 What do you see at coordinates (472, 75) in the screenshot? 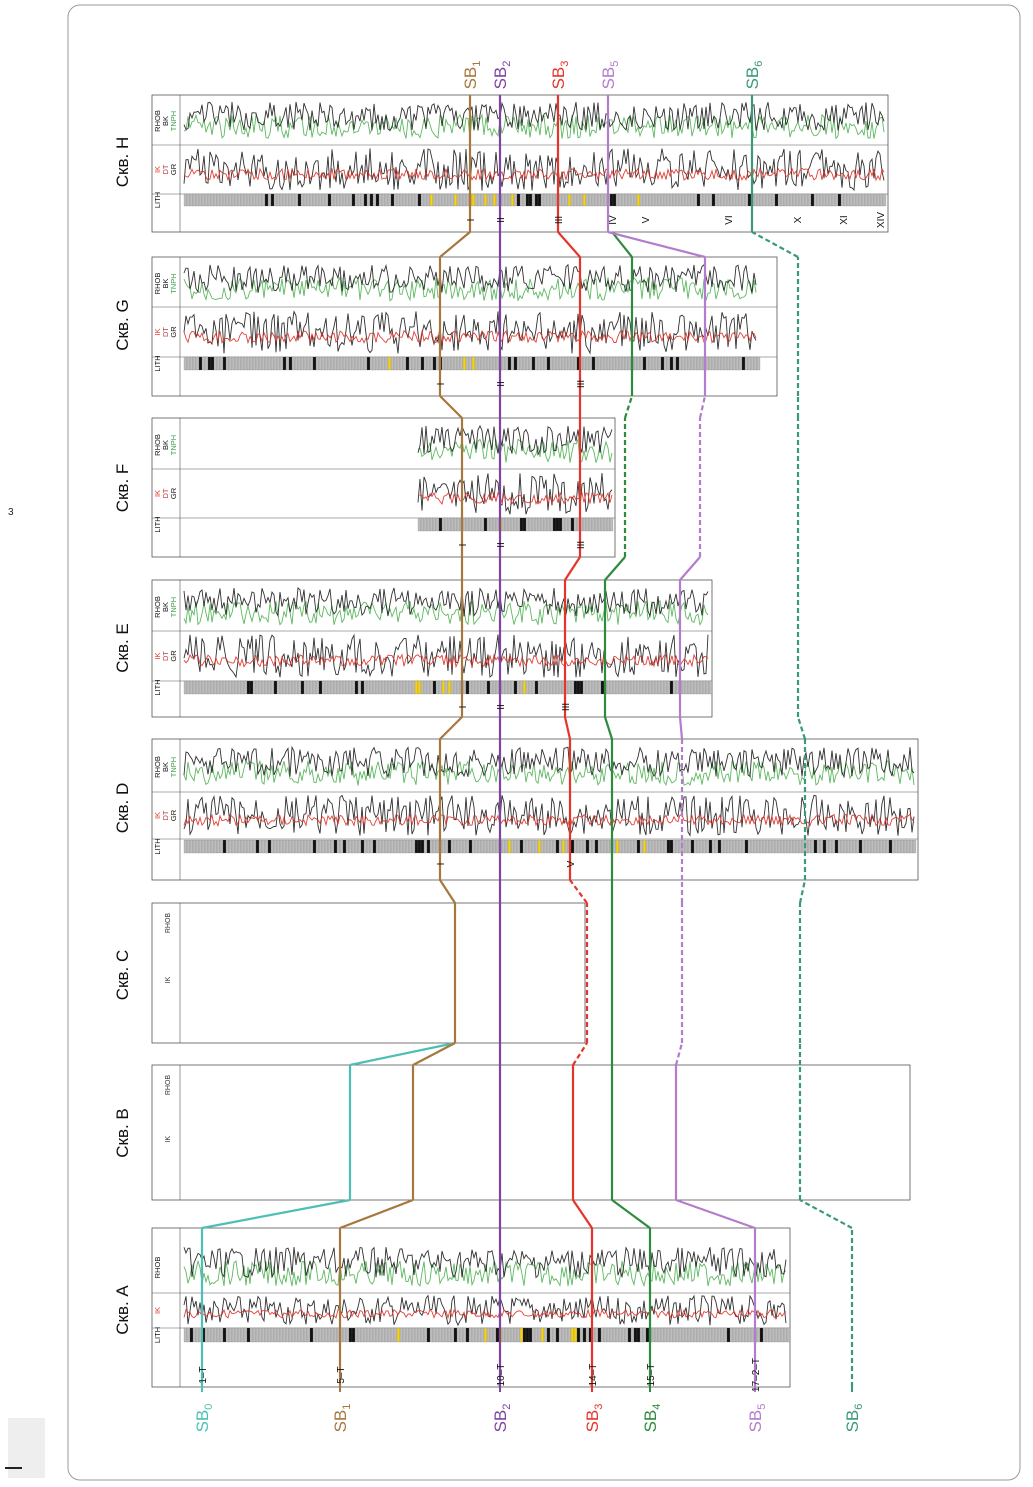
I see `boundary-label-top-sb1: SB1` at bounding box center [472, 75].